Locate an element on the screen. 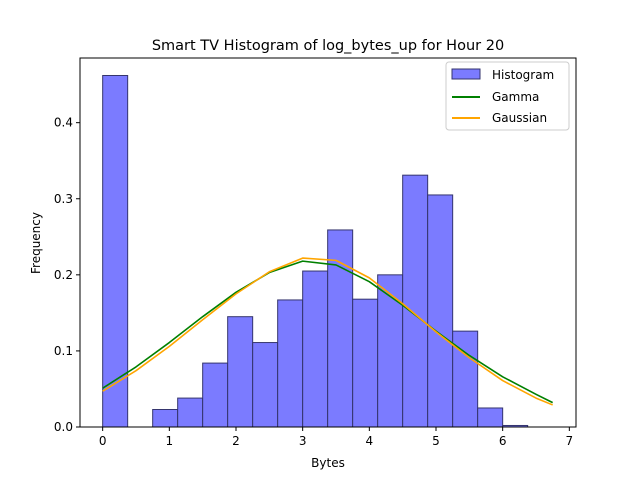  x-tick-label: 7 is located at coordinates (570, 441).